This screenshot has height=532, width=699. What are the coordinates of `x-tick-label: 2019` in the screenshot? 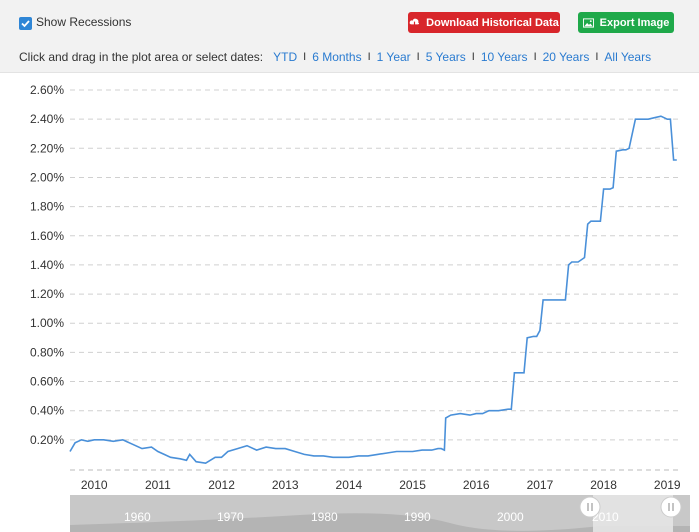 It's located at (667, 485).